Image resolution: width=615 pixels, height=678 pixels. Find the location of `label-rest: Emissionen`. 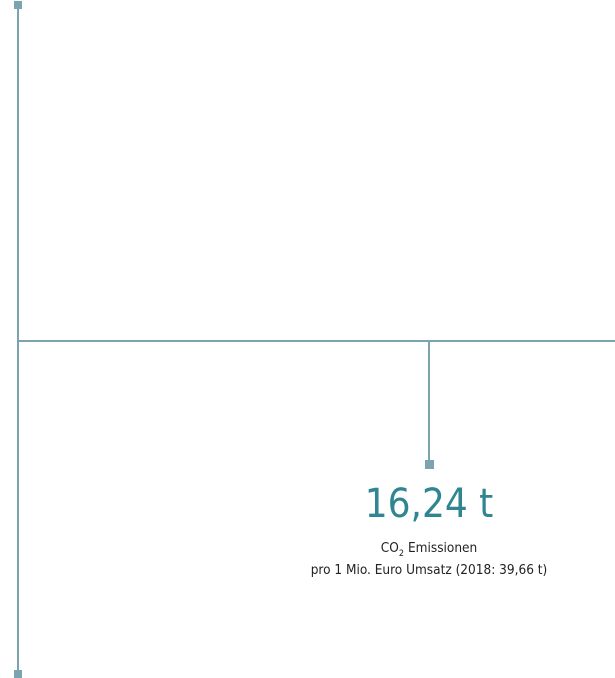

label-rest: Emissionen is located at coordinates (442, 548).